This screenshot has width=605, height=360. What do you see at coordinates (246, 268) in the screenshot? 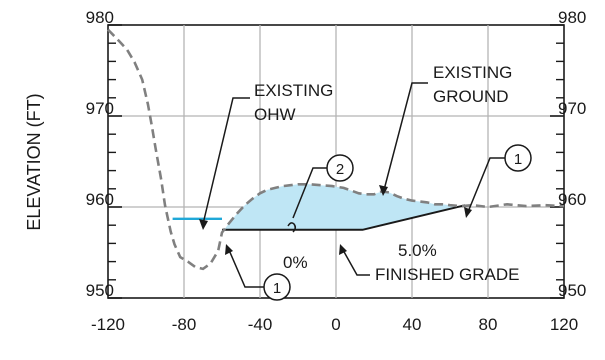
I see `callout-1-lower-leader` at bounding box center [246, 268].